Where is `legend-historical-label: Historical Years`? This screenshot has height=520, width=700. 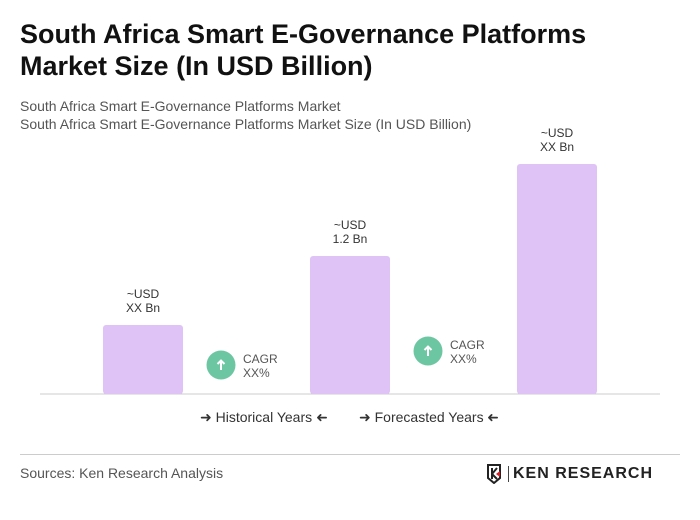
legend-historical-label: Historical Years is located at coordinates (264, 417).